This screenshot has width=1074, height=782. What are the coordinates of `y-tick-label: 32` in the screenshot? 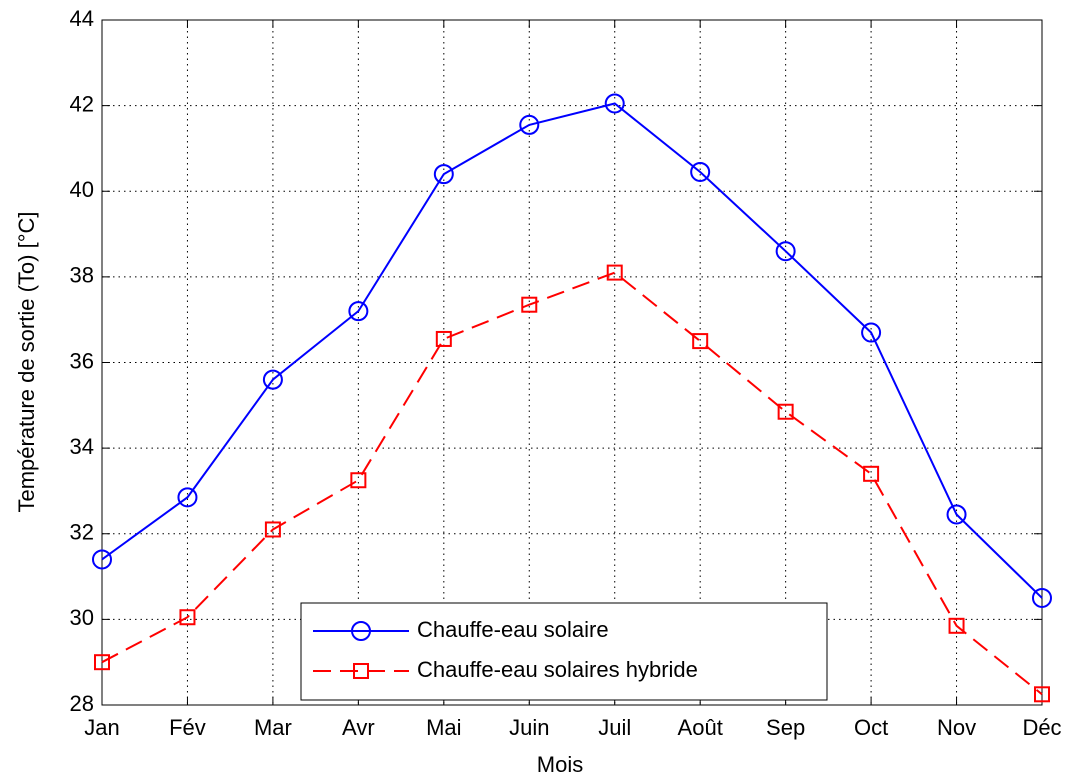 It's located at (82, 532).